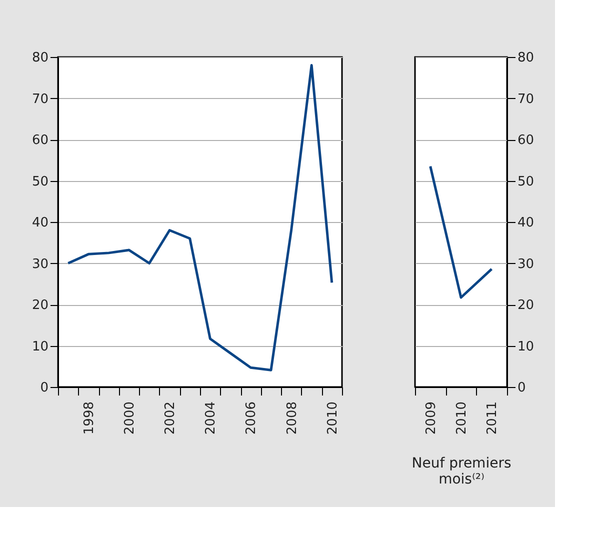 The image size is (593, 541). I want to click on x-tick-label: 2008, so click(292, 418).